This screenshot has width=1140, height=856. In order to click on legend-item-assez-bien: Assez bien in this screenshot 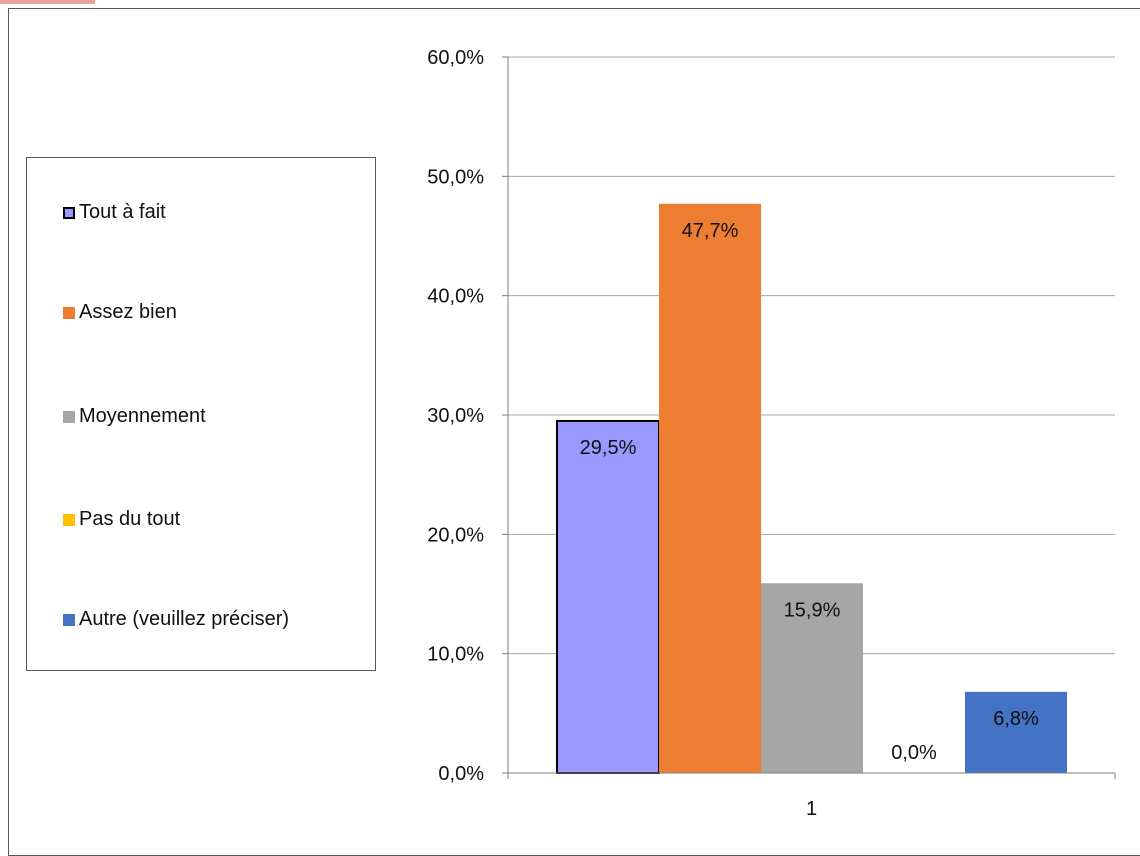, I will do `click(120, 312)`.